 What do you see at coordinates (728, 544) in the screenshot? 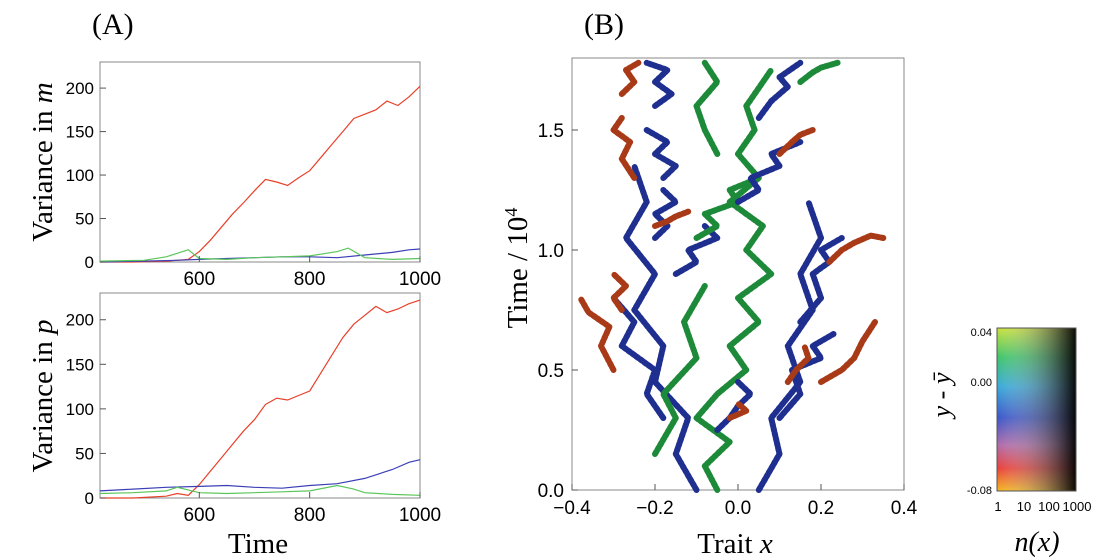
I see `x-axis-label-text: Trait` at bounding box center [728, 544].